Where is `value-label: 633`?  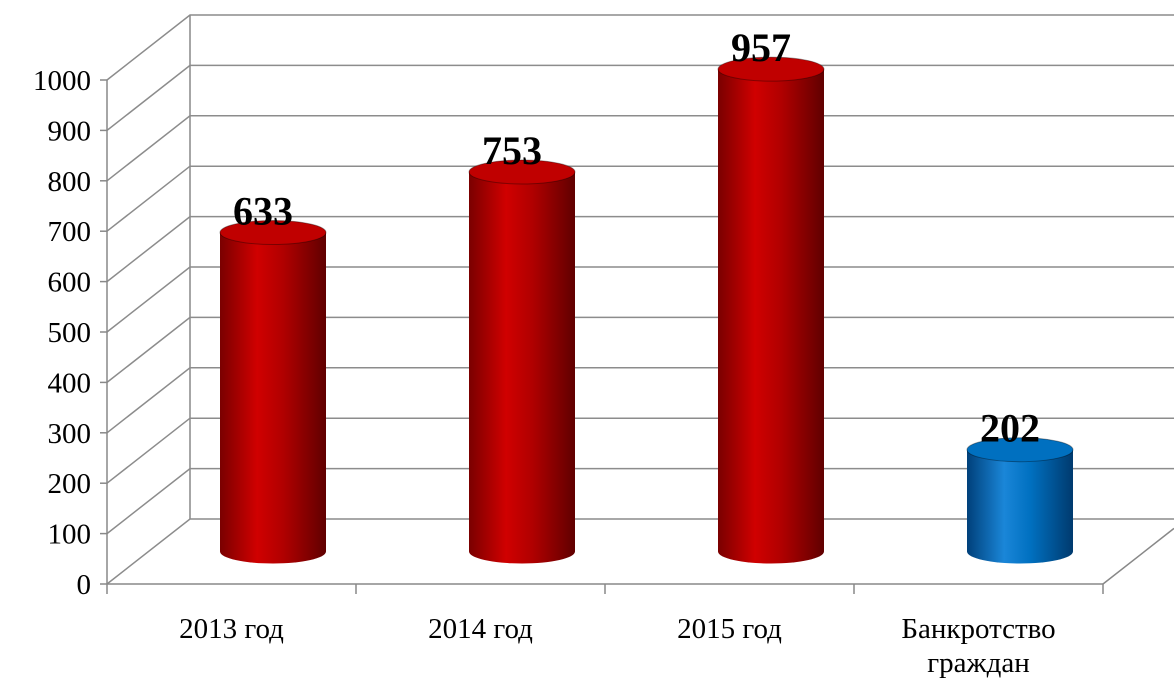 value-label: 633 is located at coordinates (263, 210).